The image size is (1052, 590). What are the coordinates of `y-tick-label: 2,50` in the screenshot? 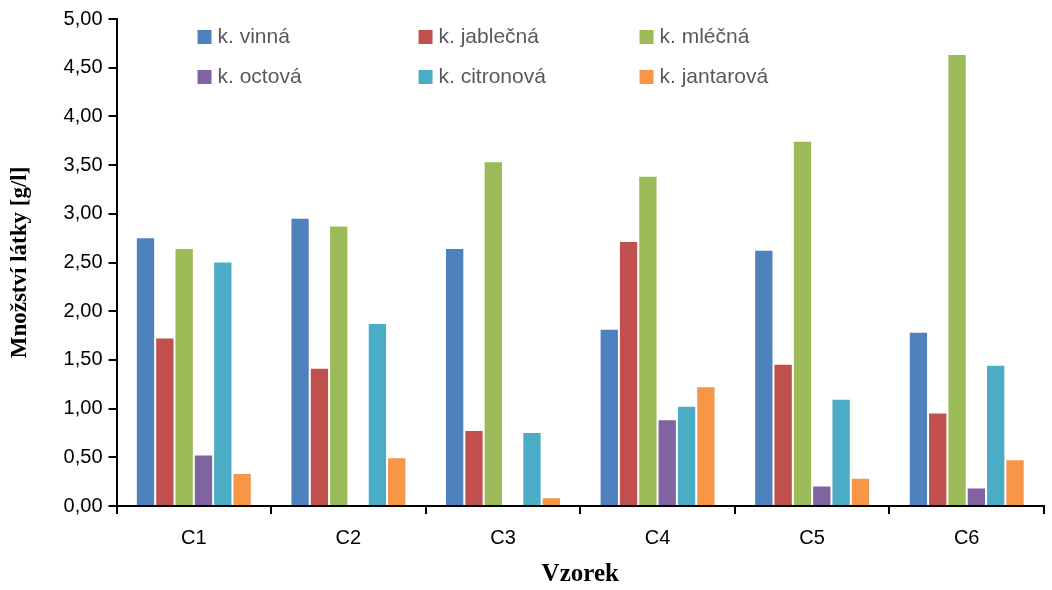 It's located at (83, 261).